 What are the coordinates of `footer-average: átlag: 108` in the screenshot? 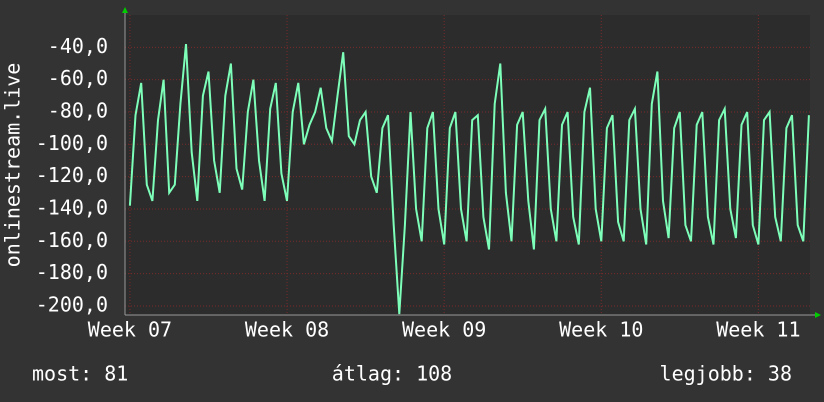 It's located at (392, 374).